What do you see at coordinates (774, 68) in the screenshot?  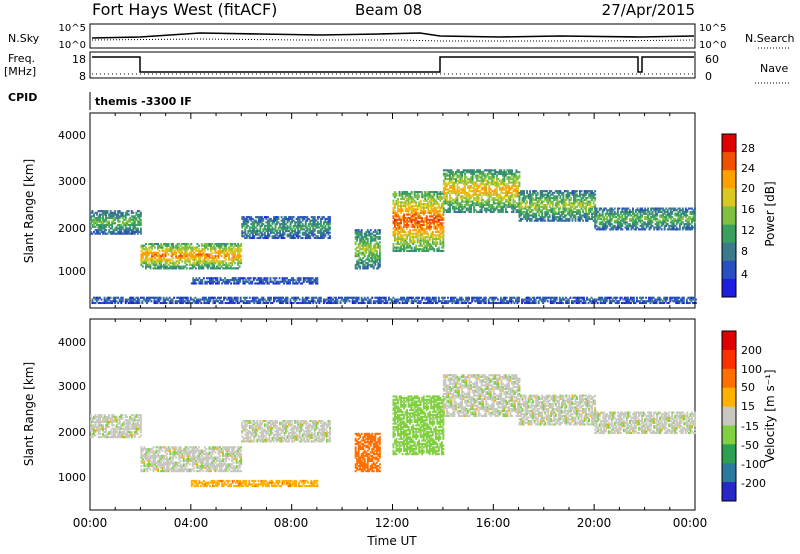 I see `nave-label: Nave` at bounding box center [774, 68].